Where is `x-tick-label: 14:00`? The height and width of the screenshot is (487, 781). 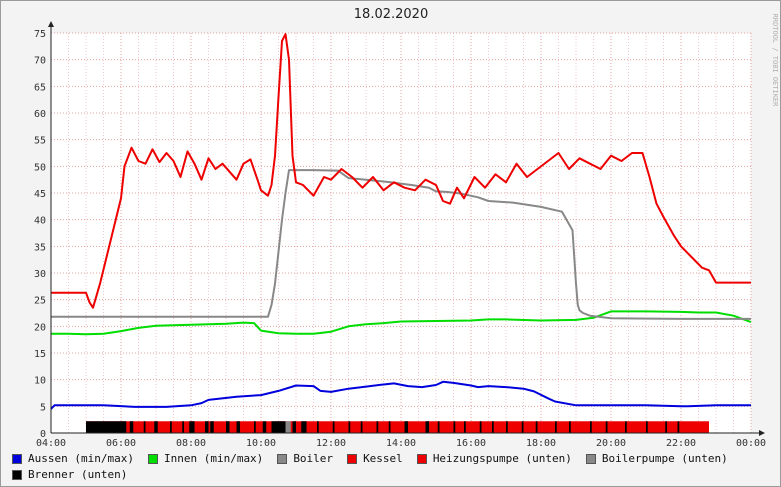 x-tick-label: 14:00 is located at coordinates (401, 443).